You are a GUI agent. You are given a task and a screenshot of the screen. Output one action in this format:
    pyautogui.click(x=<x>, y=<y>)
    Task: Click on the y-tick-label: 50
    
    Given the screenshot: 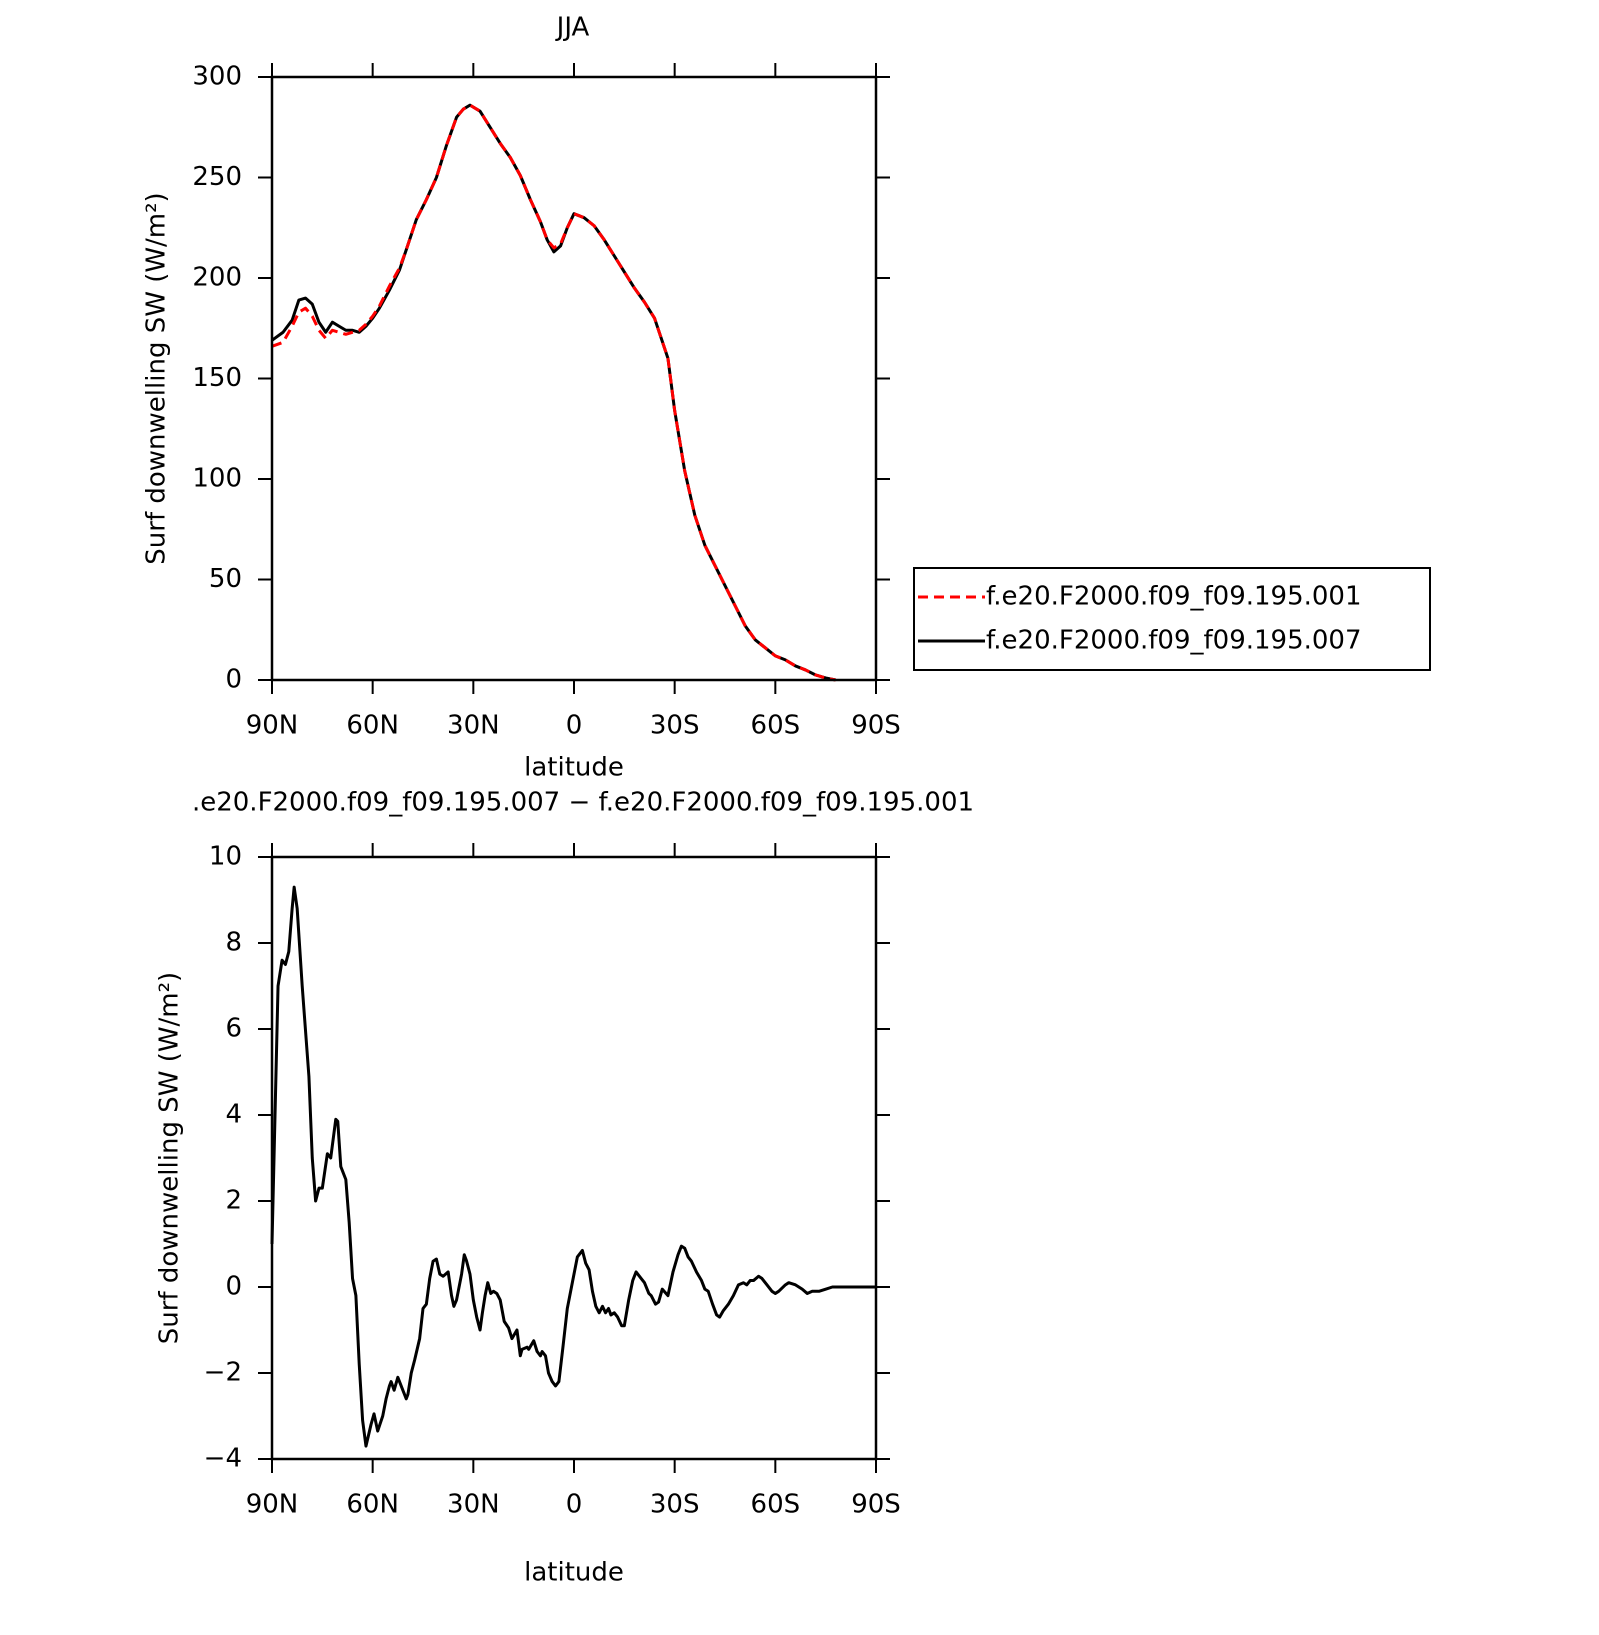 What is the action you would take?
    pyautogui.click(x=225, y=579)
    